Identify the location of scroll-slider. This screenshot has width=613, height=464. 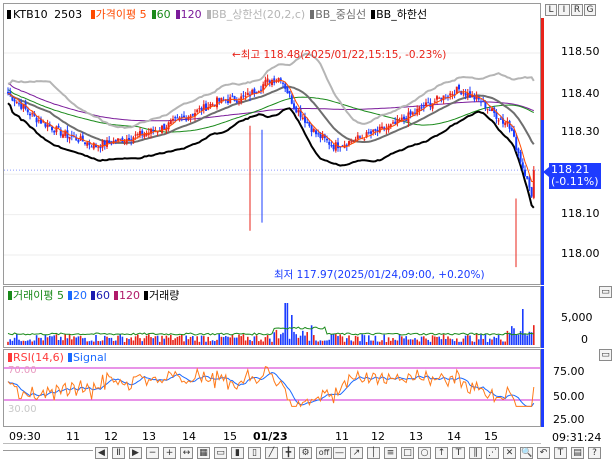
(48, 454).